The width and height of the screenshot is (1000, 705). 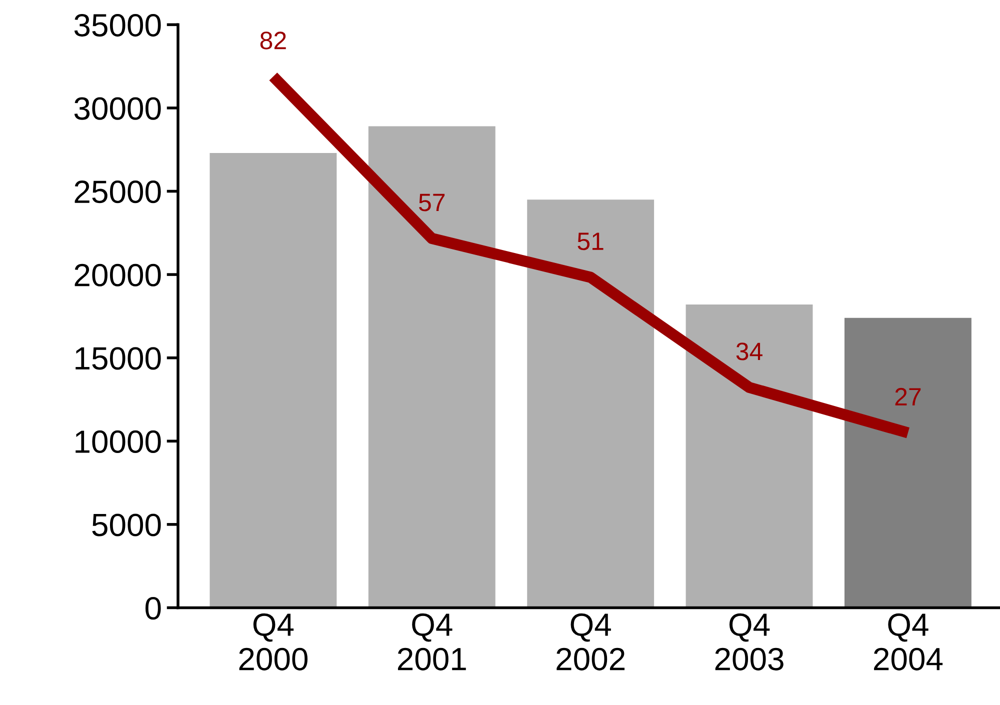 What do you see at coordinates (591, 241) in the screenshot?
I see `data-label: 51` at bounding box center [591, 241].